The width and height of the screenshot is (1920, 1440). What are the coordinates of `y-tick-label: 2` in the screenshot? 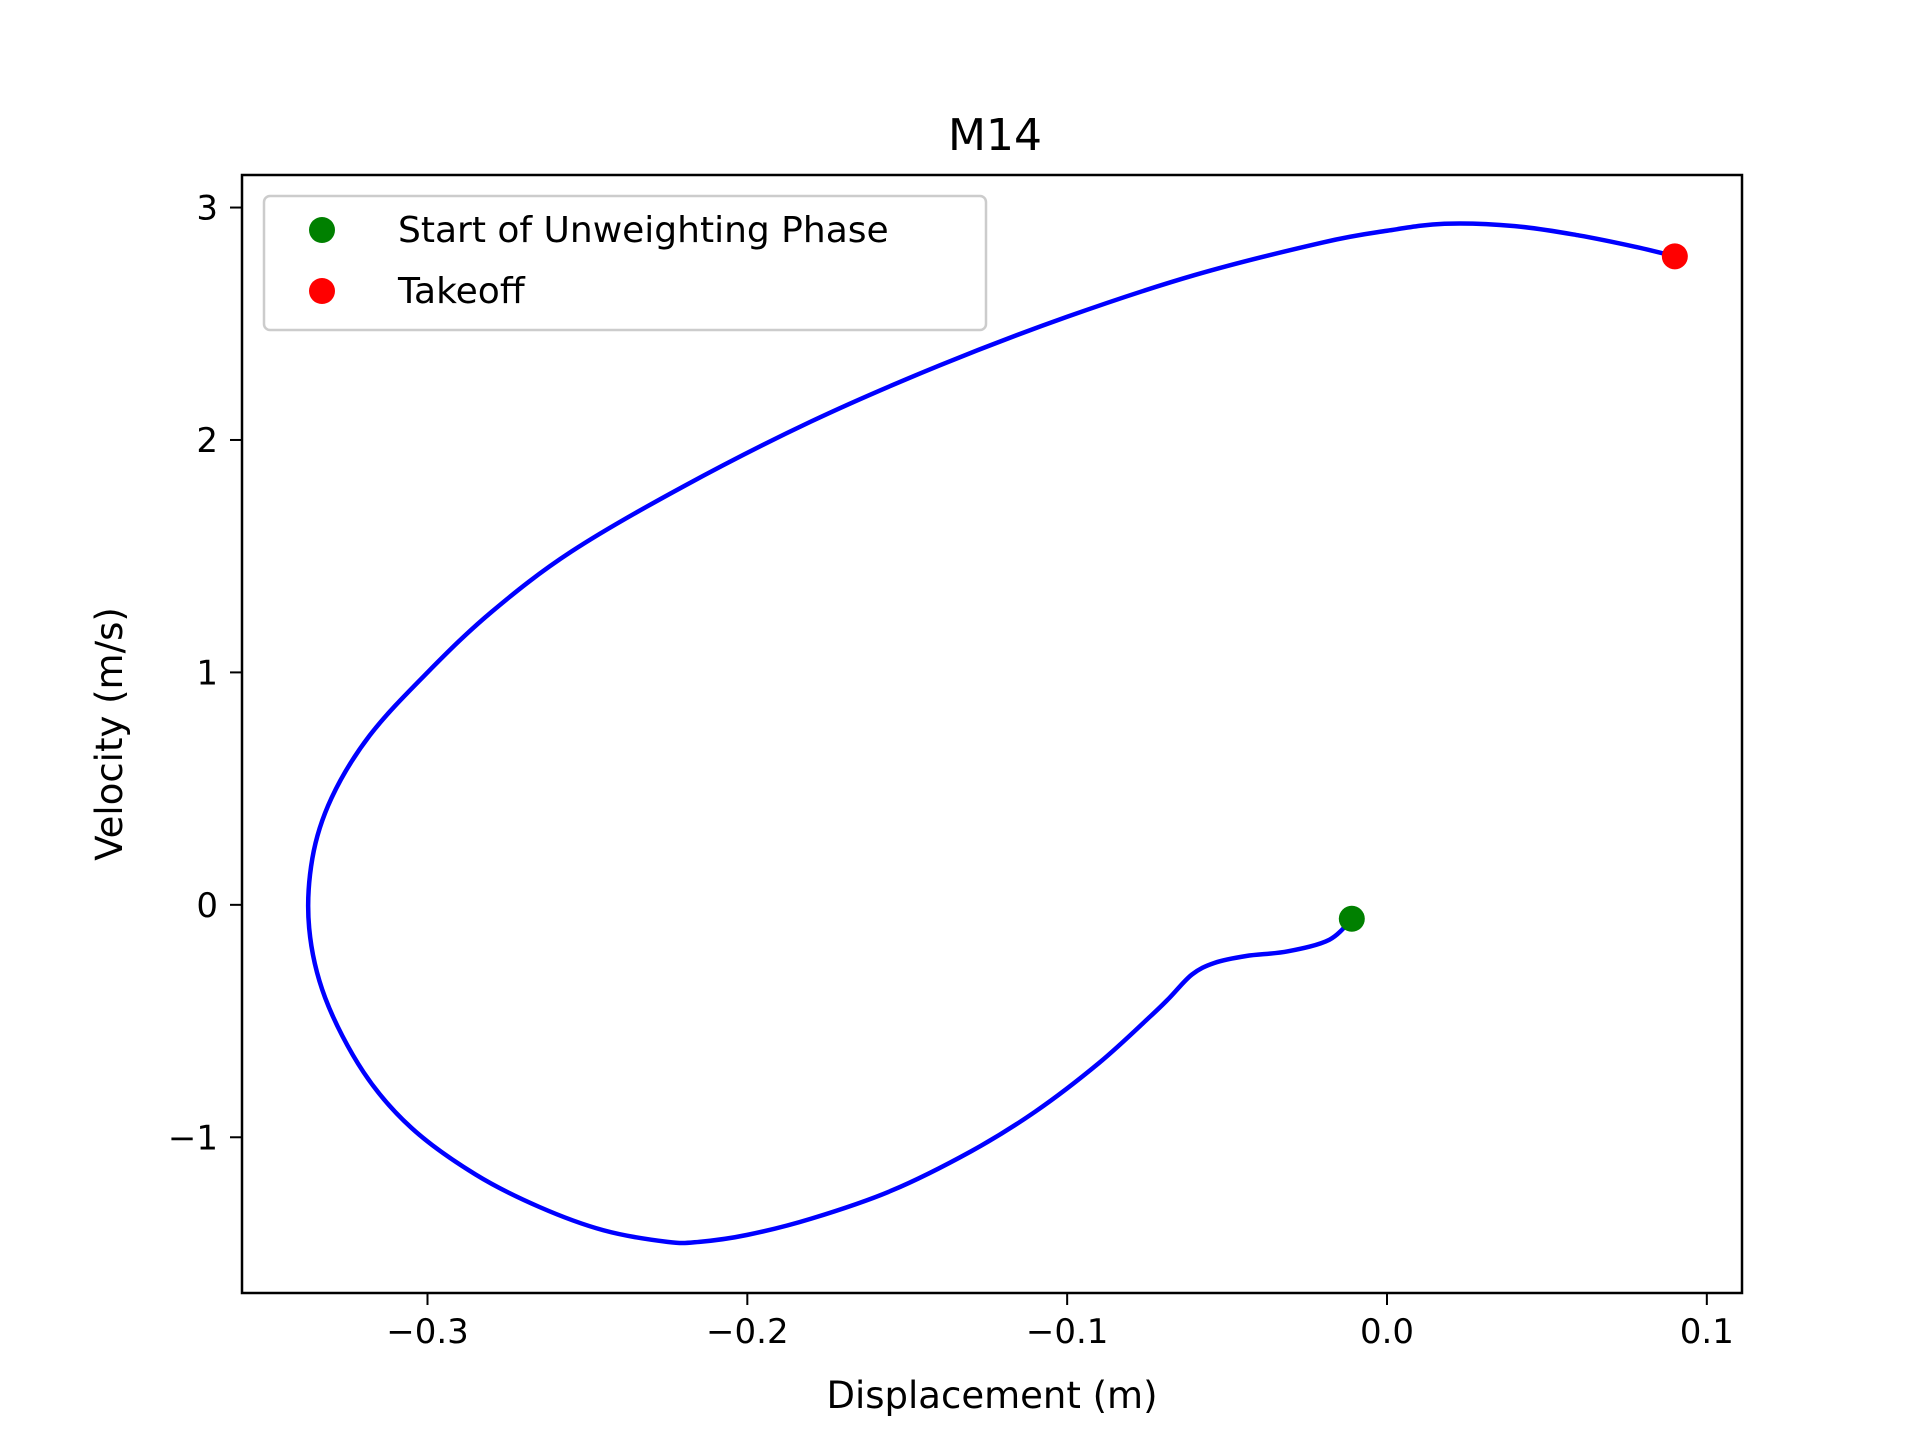 It's located at (207, 441).